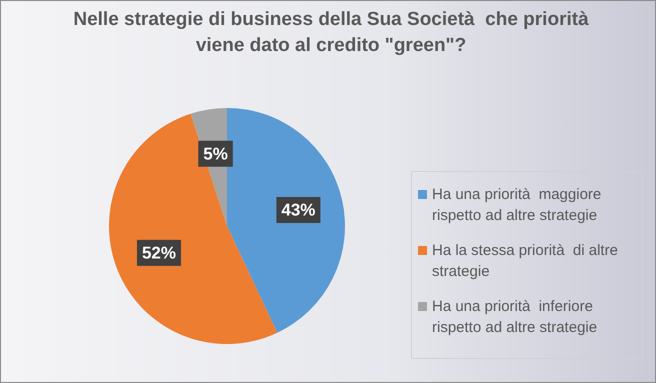  Describe the element at coordinates (517, 205) in the screenshot. I see `legend-label: Ha una priorità maggiore rispetto ad altre strategie` at that location.